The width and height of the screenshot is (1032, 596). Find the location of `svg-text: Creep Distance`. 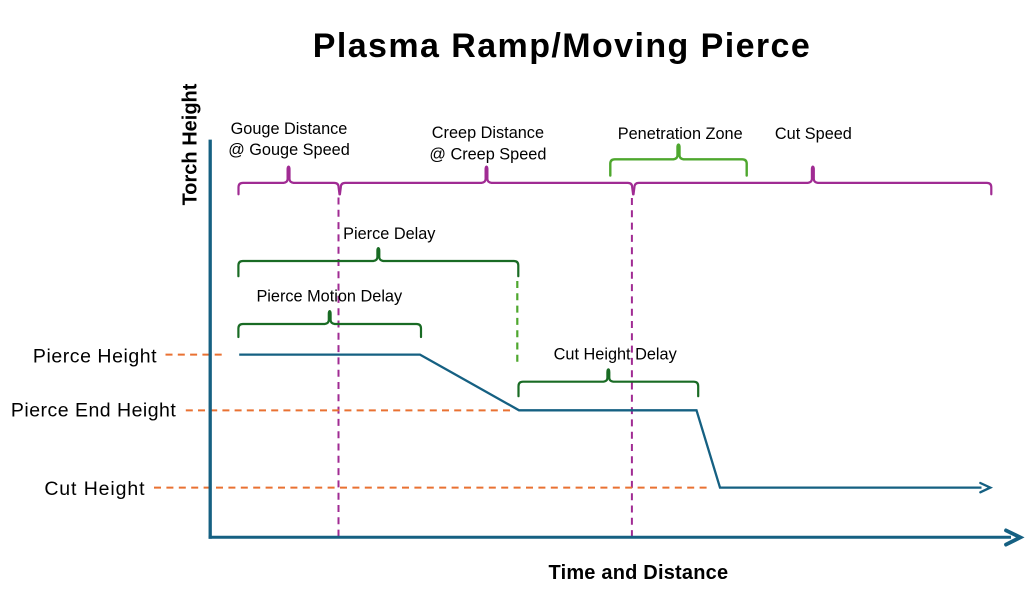

svg-text: Creep Distance is located at coordinates (488, 133).